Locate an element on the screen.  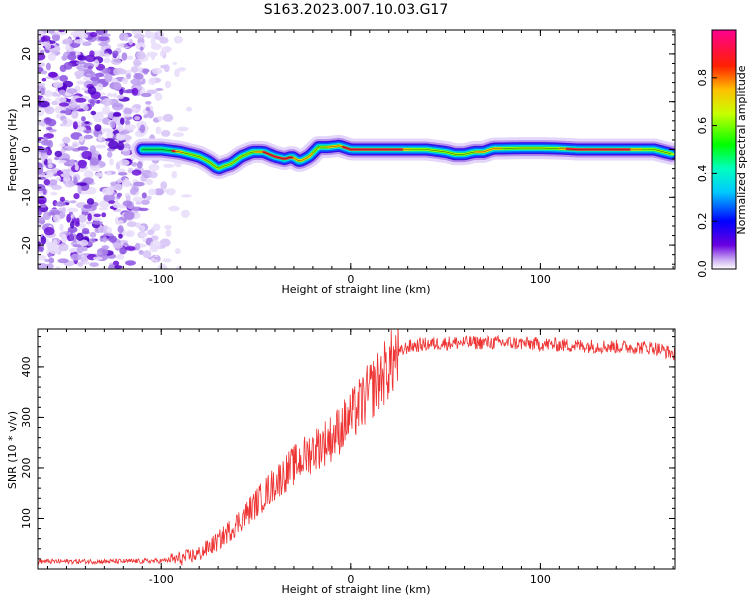
x-tick-label: -100 is located at coordinates (161, 279).